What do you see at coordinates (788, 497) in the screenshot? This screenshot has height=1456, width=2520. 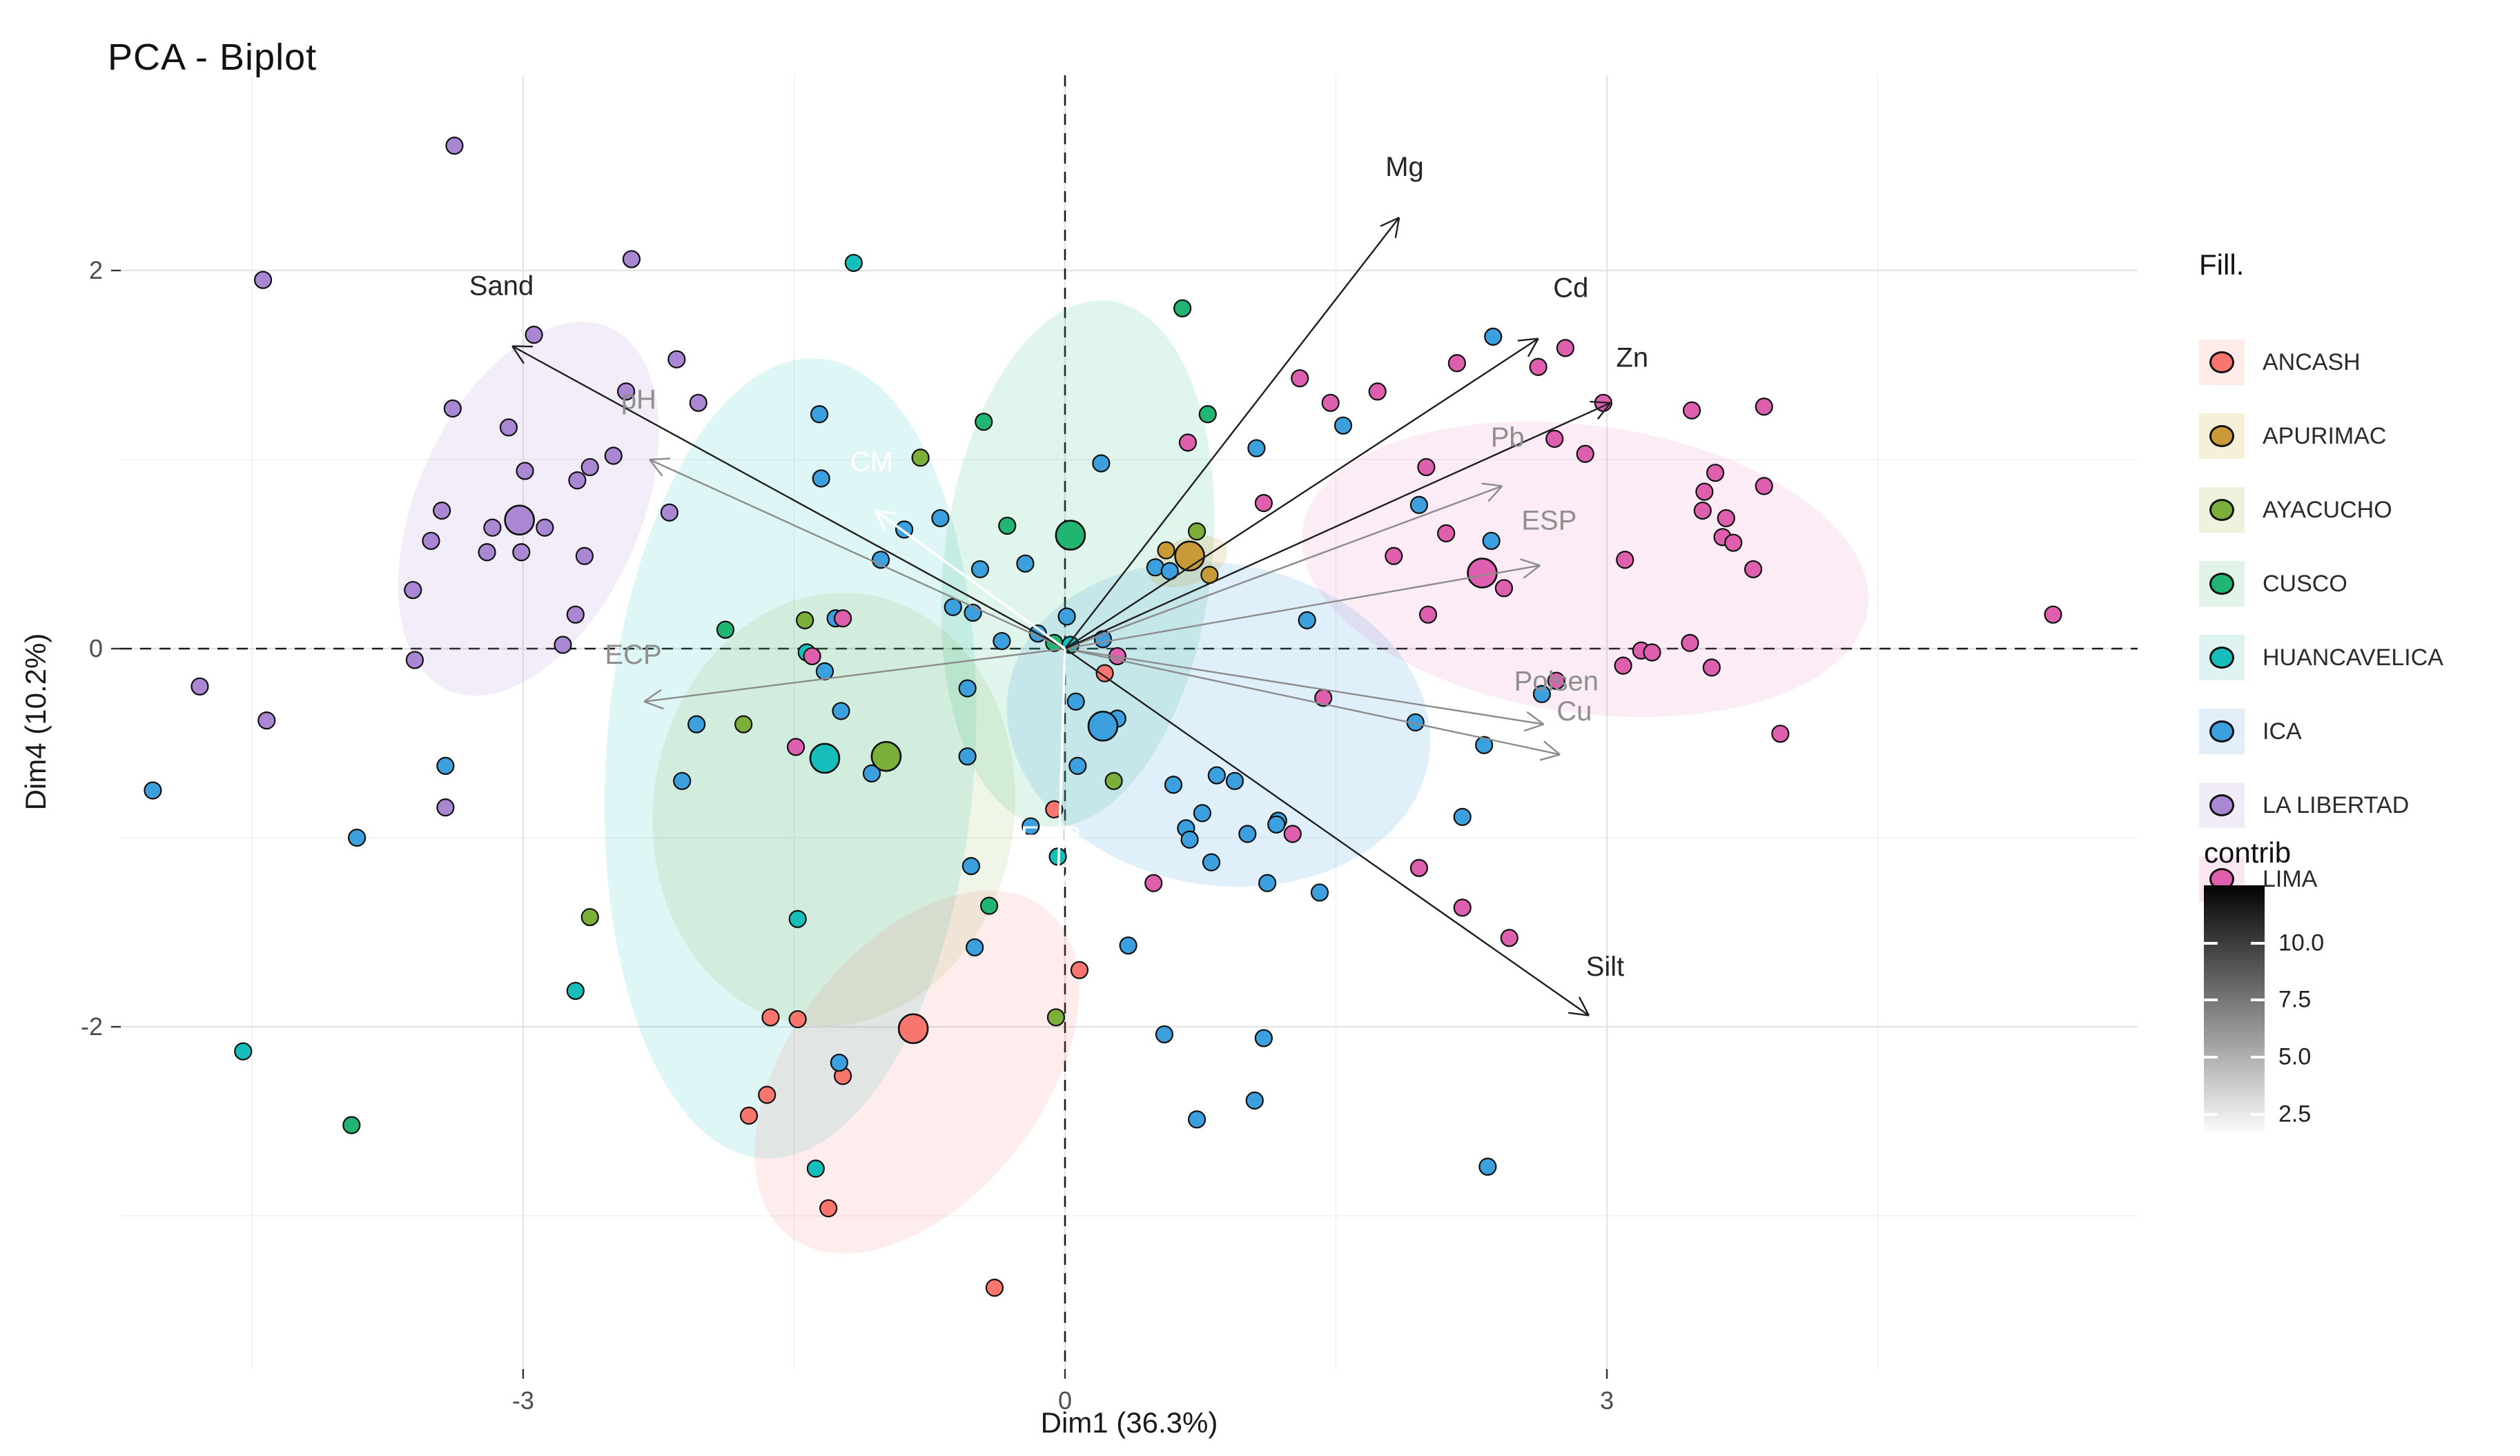 I see `loading-arrow-Sand` at bounding box center [788, 497].